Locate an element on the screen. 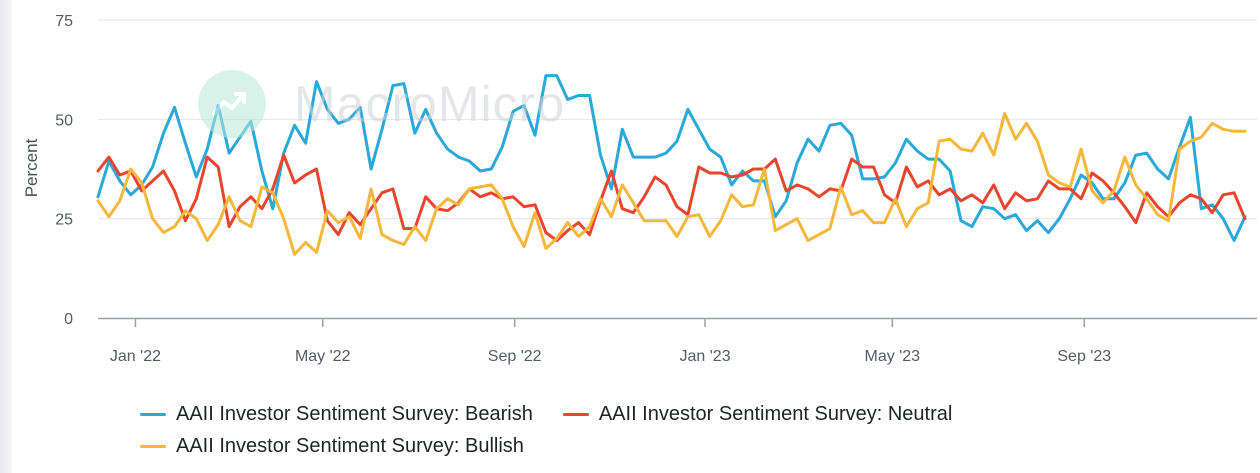  legend-row-2: AAII Investor Sentiment Survey: Bullish is located at coordinates (690, 446).